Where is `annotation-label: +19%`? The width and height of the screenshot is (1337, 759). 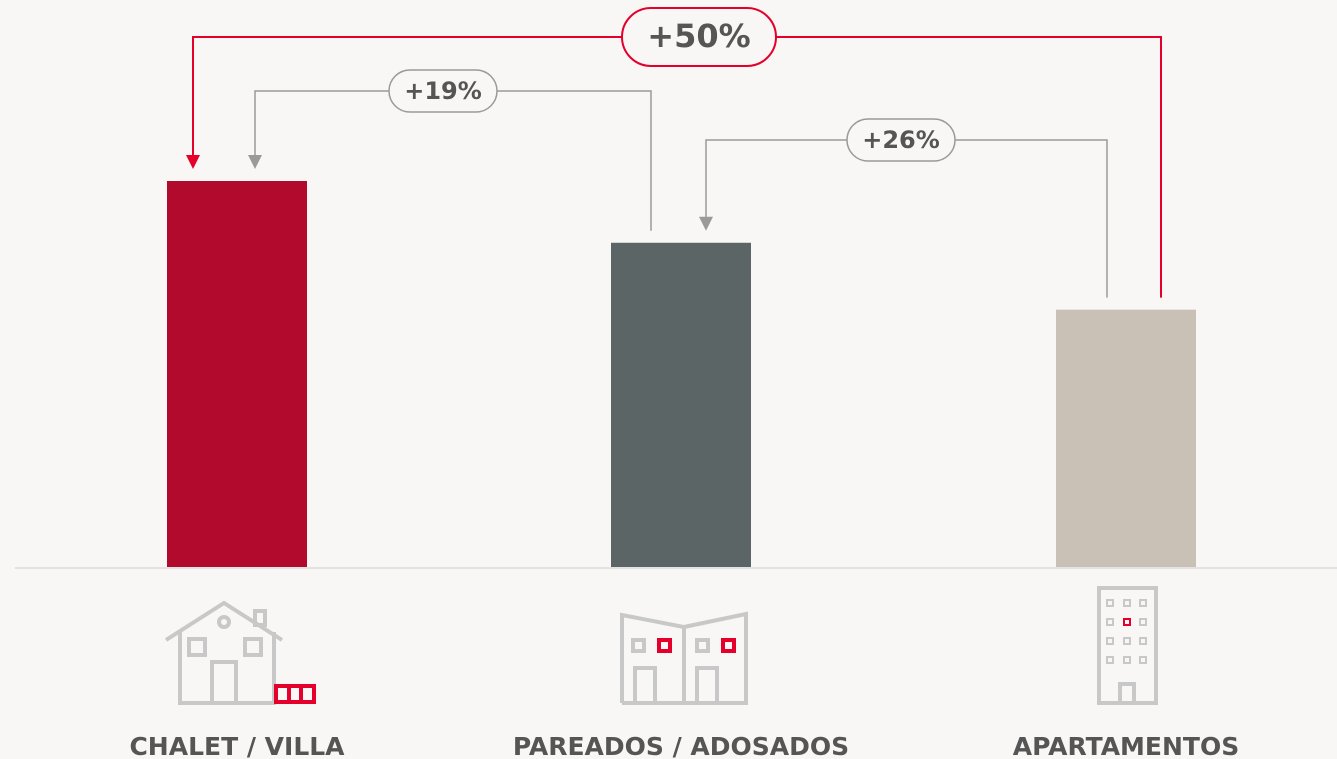 annotation-label: +19% is located at coordinates (443, 91).